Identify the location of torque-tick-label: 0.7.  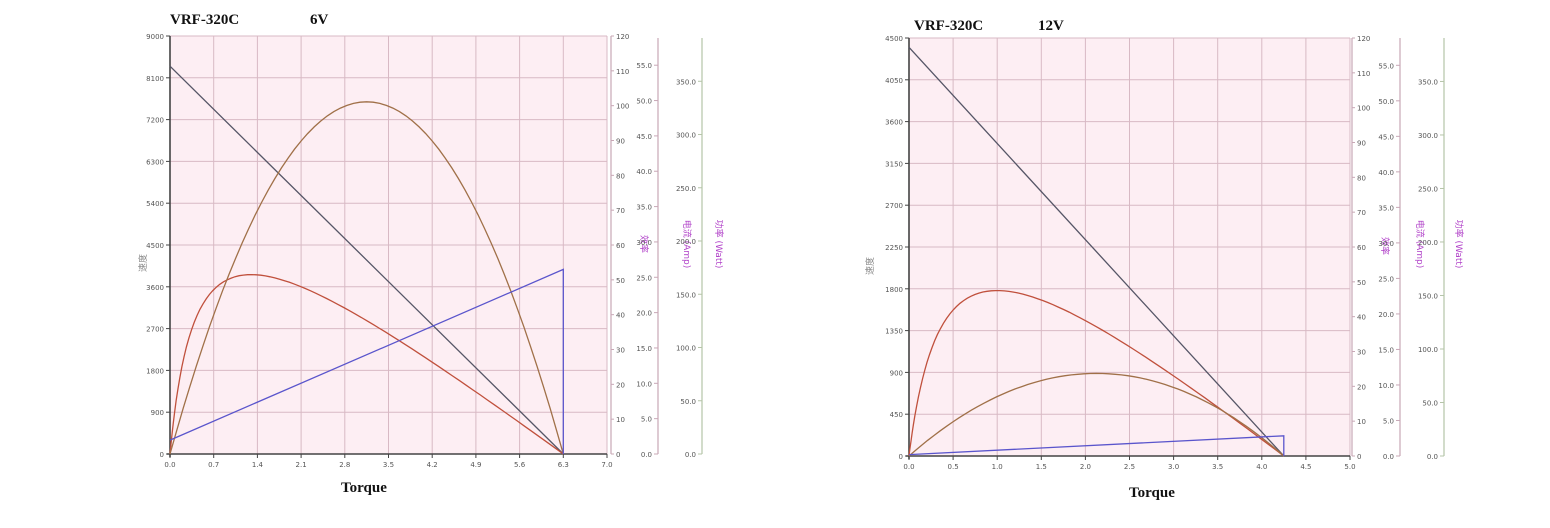
(213, 465).